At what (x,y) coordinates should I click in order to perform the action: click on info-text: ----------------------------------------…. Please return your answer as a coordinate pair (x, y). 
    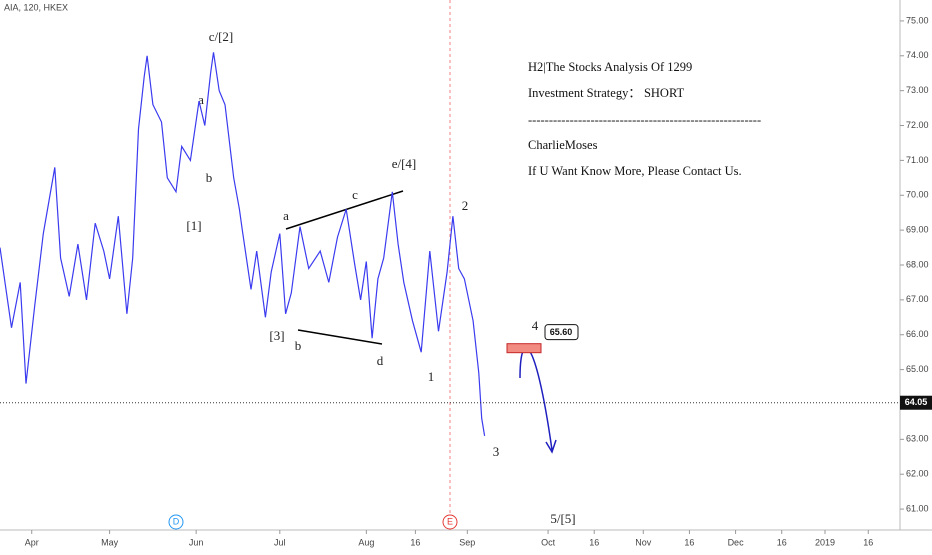
    Looking at the image, I should click on (644, 120).